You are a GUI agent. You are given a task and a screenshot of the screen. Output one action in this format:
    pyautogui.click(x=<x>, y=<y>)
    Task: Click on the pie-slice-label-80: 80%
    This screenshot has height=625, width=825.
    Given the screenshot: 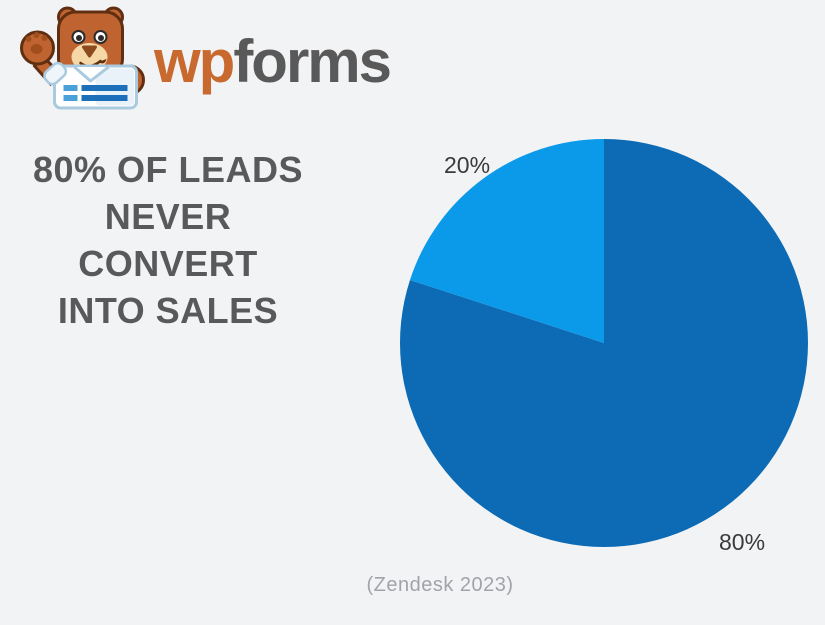 What is the action you would take?
    pyautogui.click(x=742, y=542)
    